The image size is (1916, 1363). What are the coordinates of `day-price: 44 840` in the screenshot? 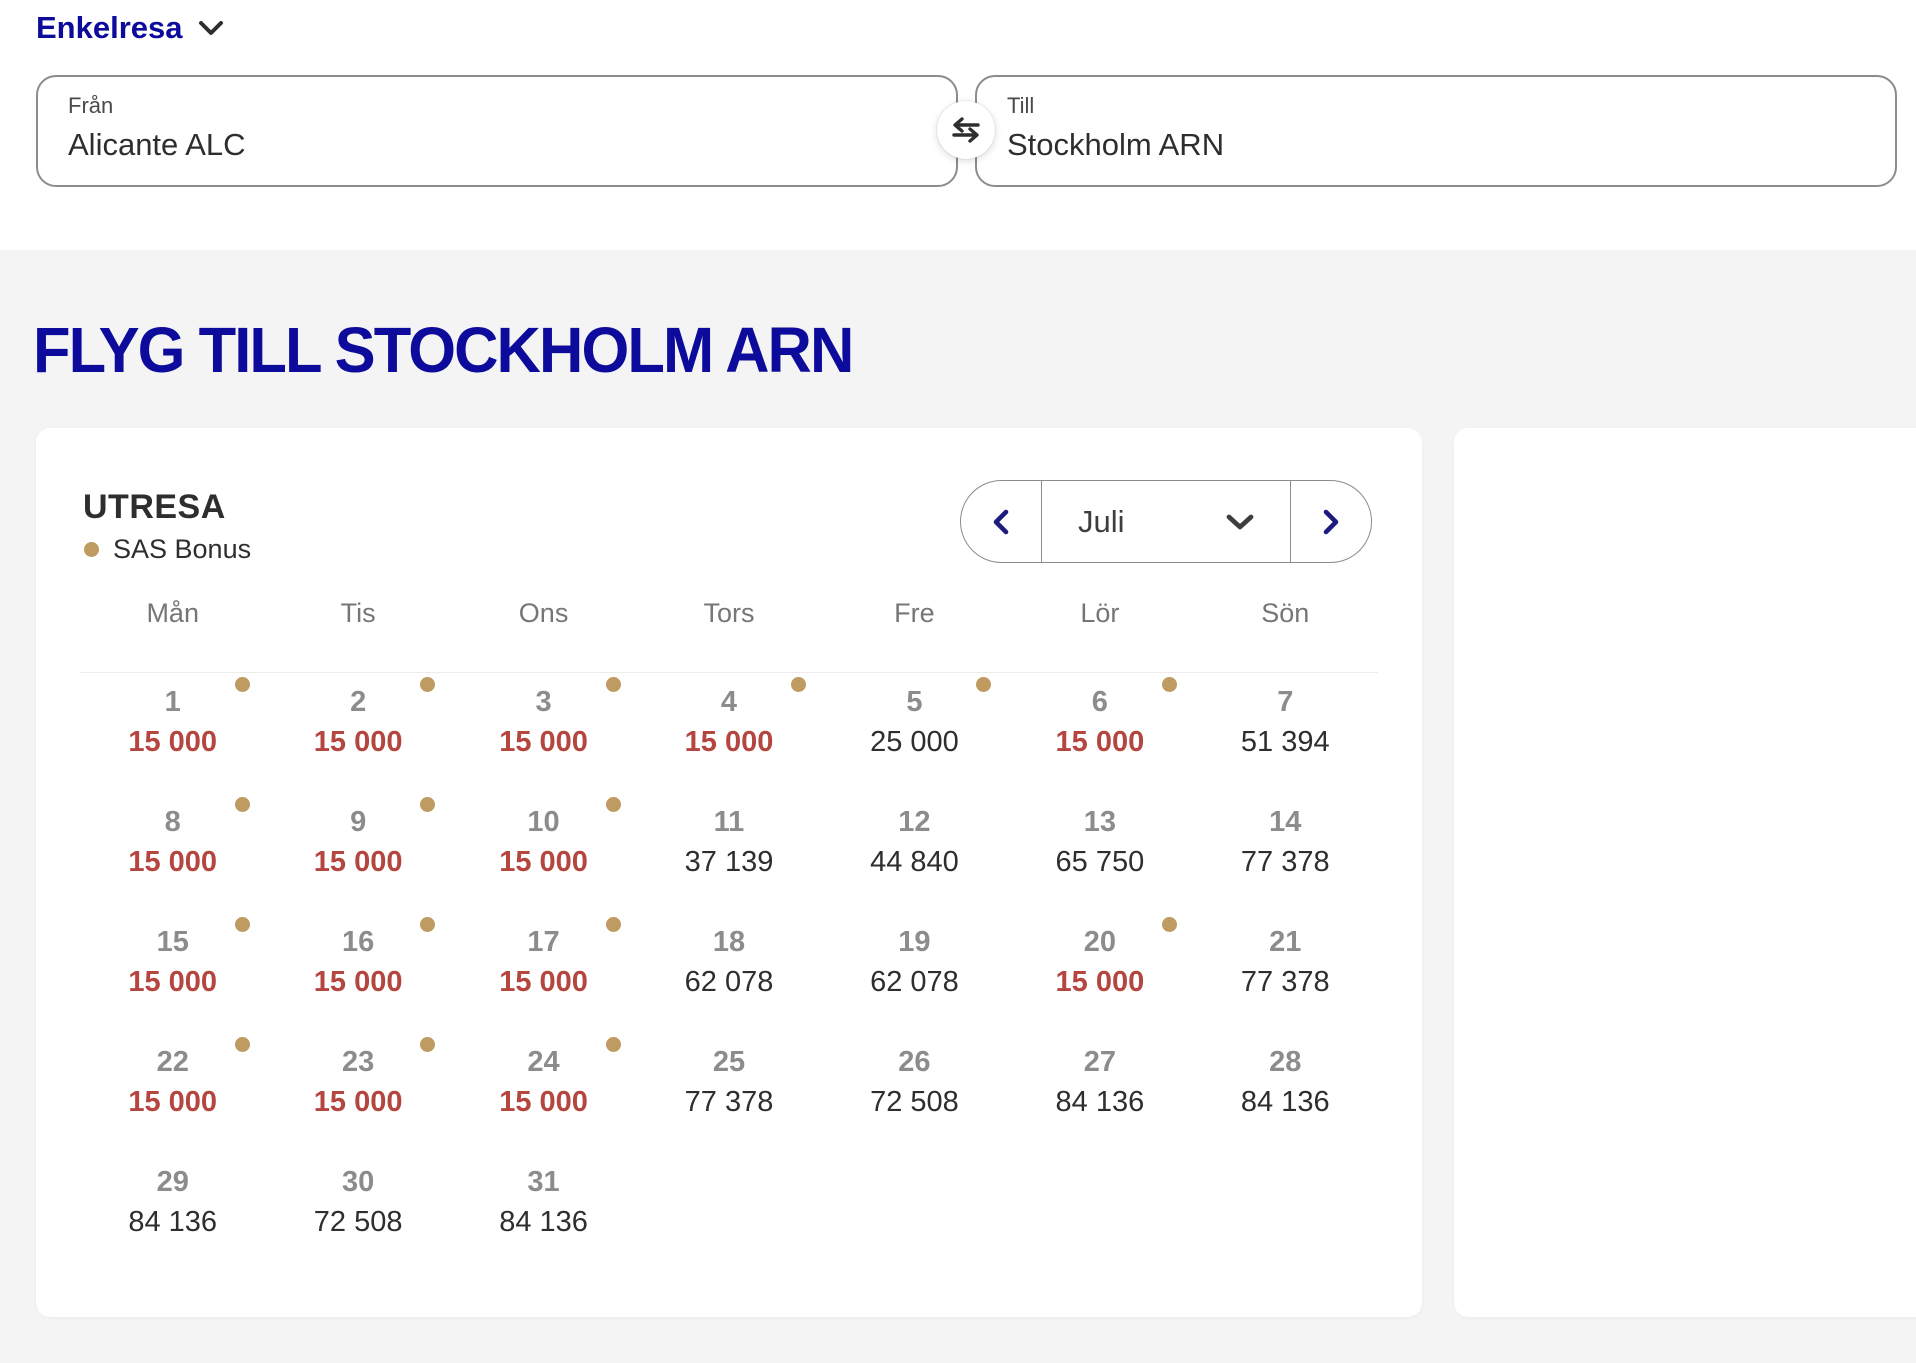 It's located at (914, 861).